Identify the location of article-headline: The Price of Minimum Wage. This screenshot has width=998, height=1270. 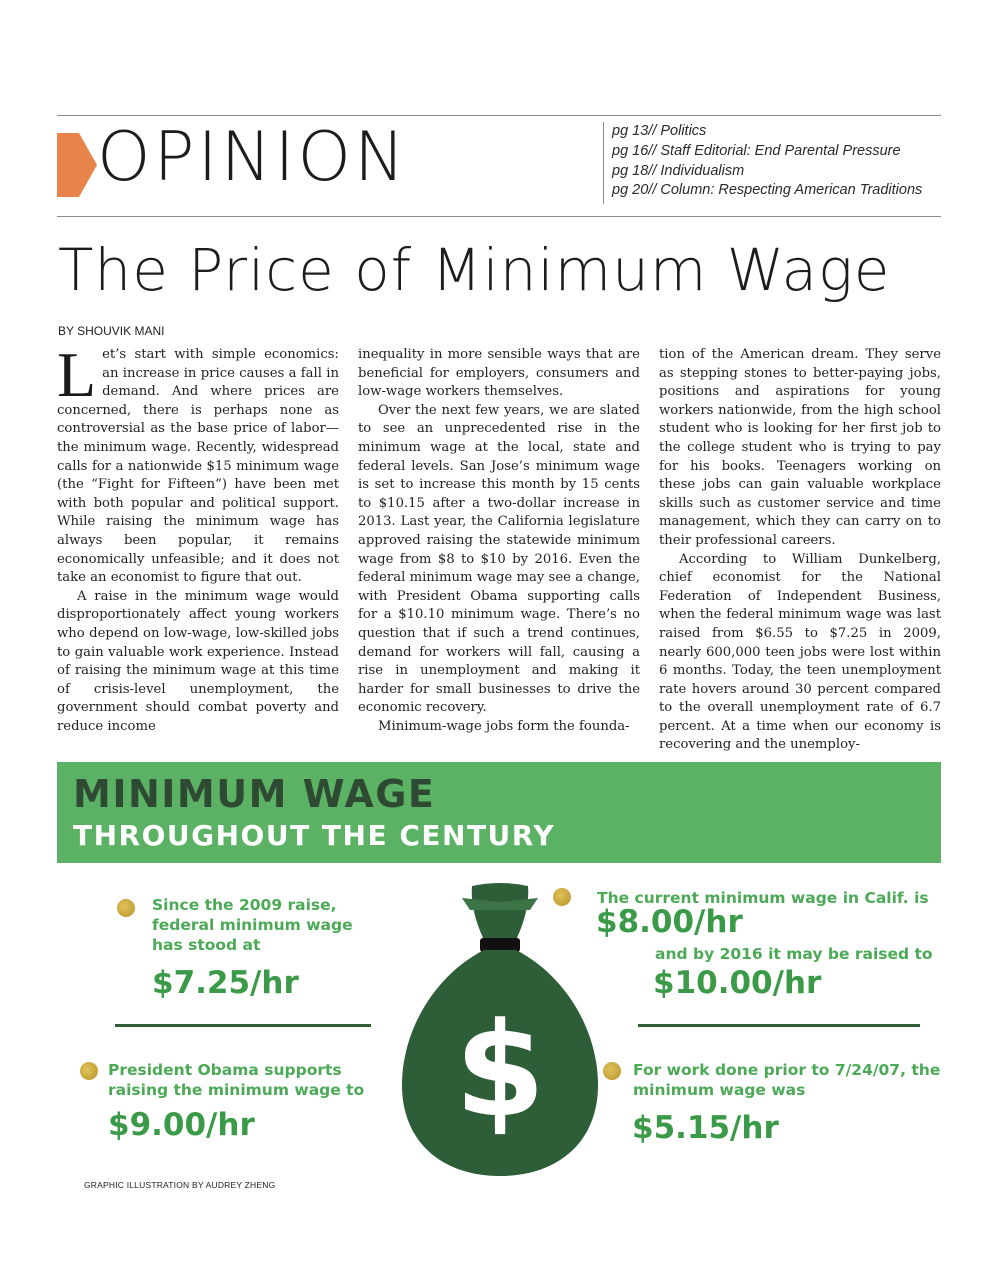
(474, 270).